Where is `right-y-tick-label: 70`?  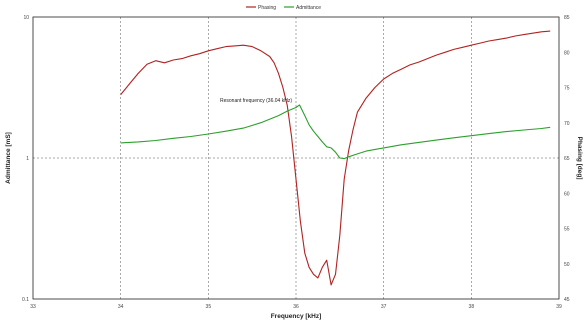 right-y-tick-label: 70 is located at coordinates (567, 124).